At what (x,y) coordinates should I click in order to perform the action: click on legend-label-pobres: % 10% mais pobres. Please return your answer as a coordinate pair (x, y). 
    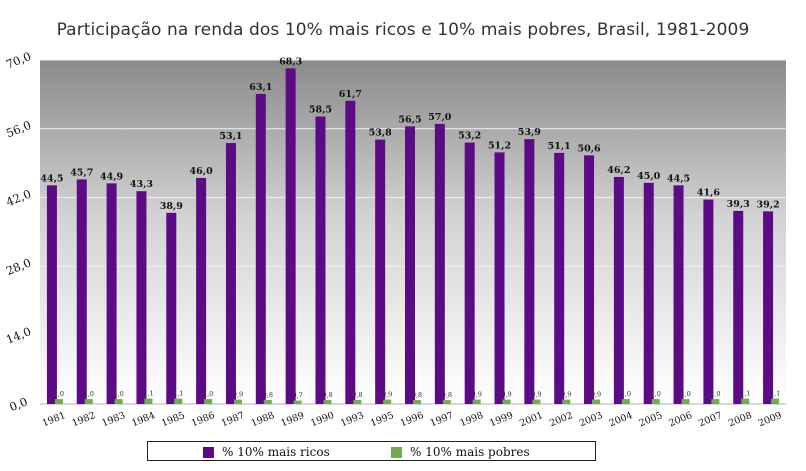
    Looking at the image, I should click on (470, 452).